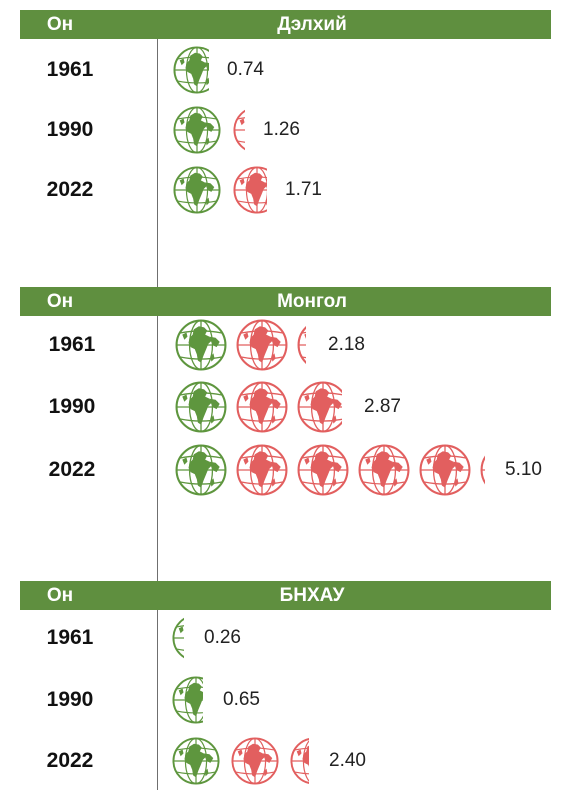 The width and height of the screenshot is (570, 805). Describe the element at coordinates (245, 69) in the screenshot. I see `value-label: 0.74` at that location.